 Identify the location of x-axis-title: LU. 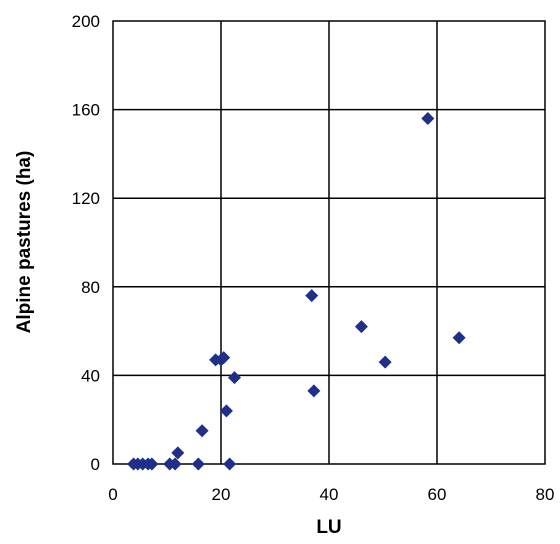
(328, 527).